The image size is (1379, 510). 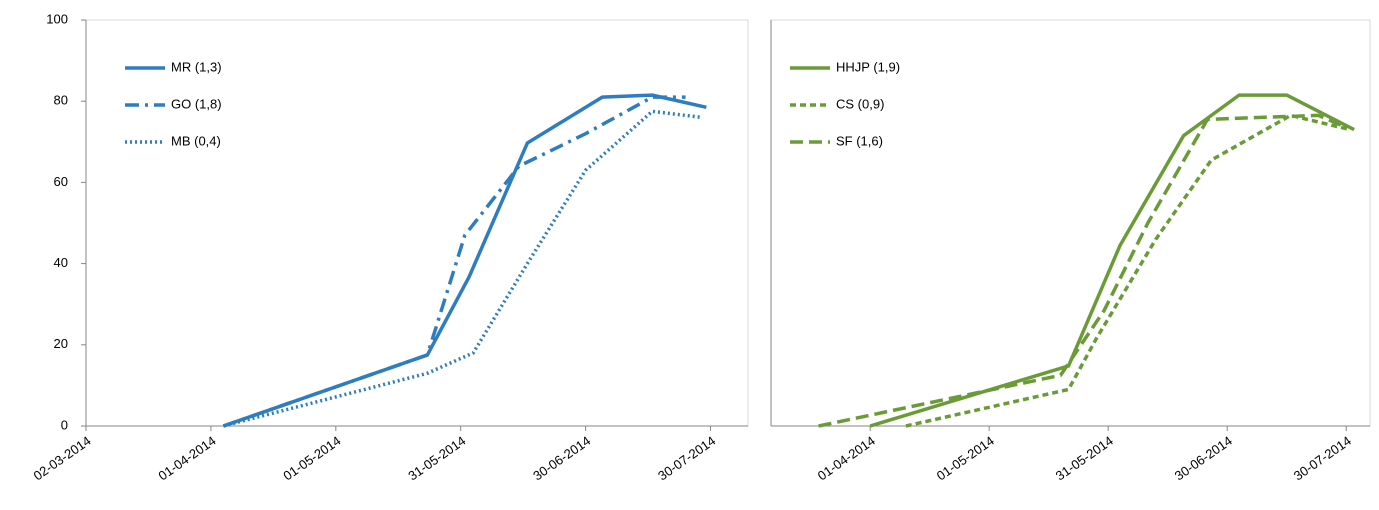 I want to click on y-tick-label: 0, so click(x=64, y=424).